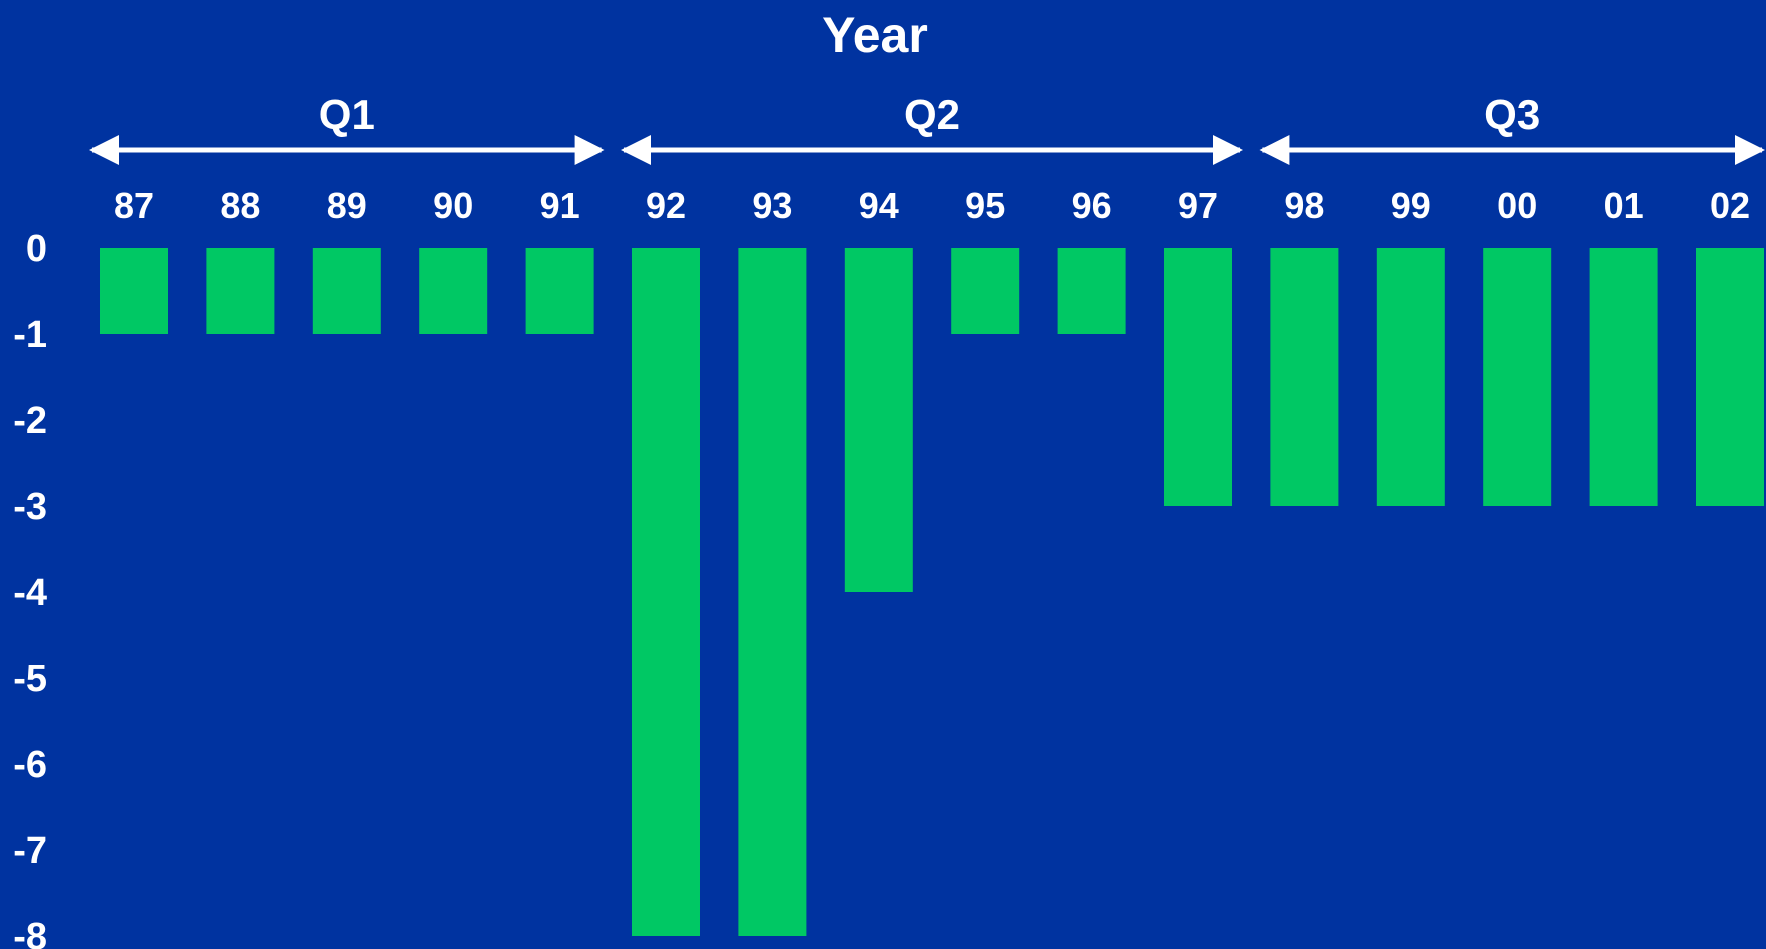 This screenshot has width=1766, height=949. Describe the element at coordinates (30, 507) in the screenshot. I see `y-tick-label: -3` at that location.